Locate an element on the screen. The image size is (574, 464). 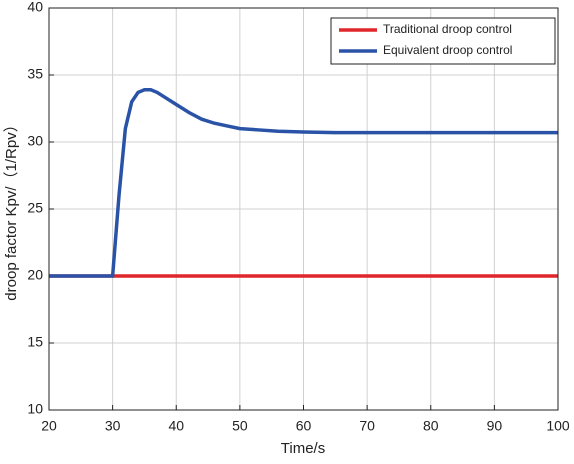
x-tick-label: 60 is located at coordinates (304, 426).